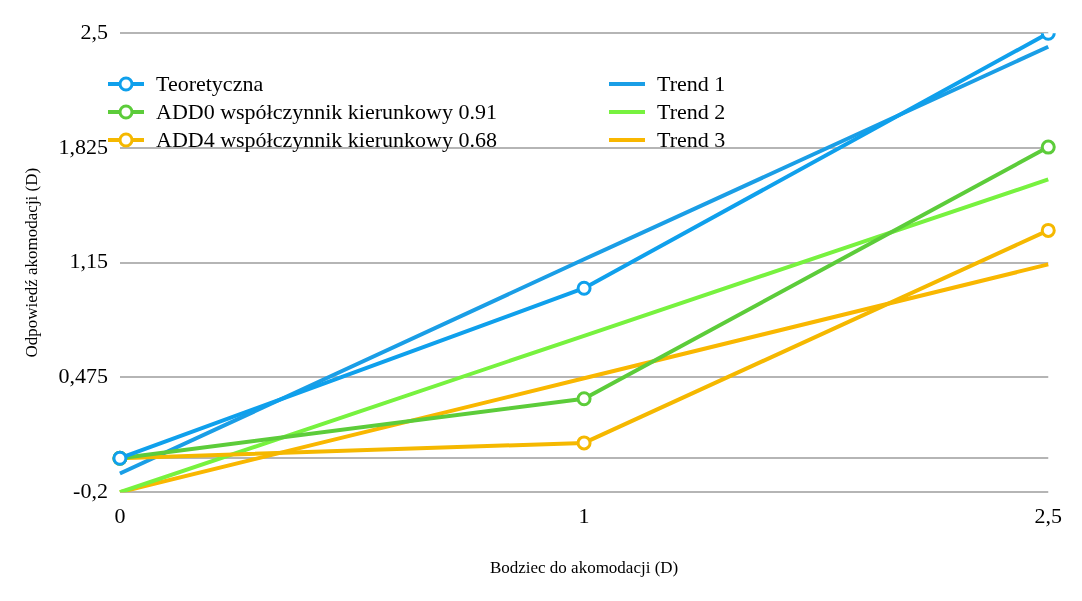  I want to click on x-axis-title: Bodziec do akomodacji (D), so click(584, 568).